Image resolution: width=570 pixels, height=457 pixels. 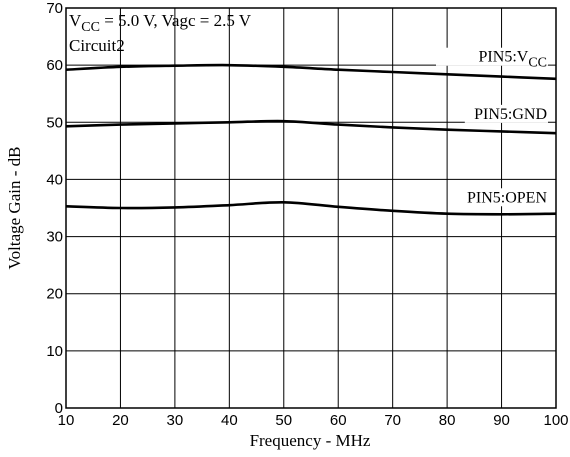 What do you see at coordinates (75, 20) in the screenshot?
I see `conditions-prefix: V` at bounding box center [75, 20].